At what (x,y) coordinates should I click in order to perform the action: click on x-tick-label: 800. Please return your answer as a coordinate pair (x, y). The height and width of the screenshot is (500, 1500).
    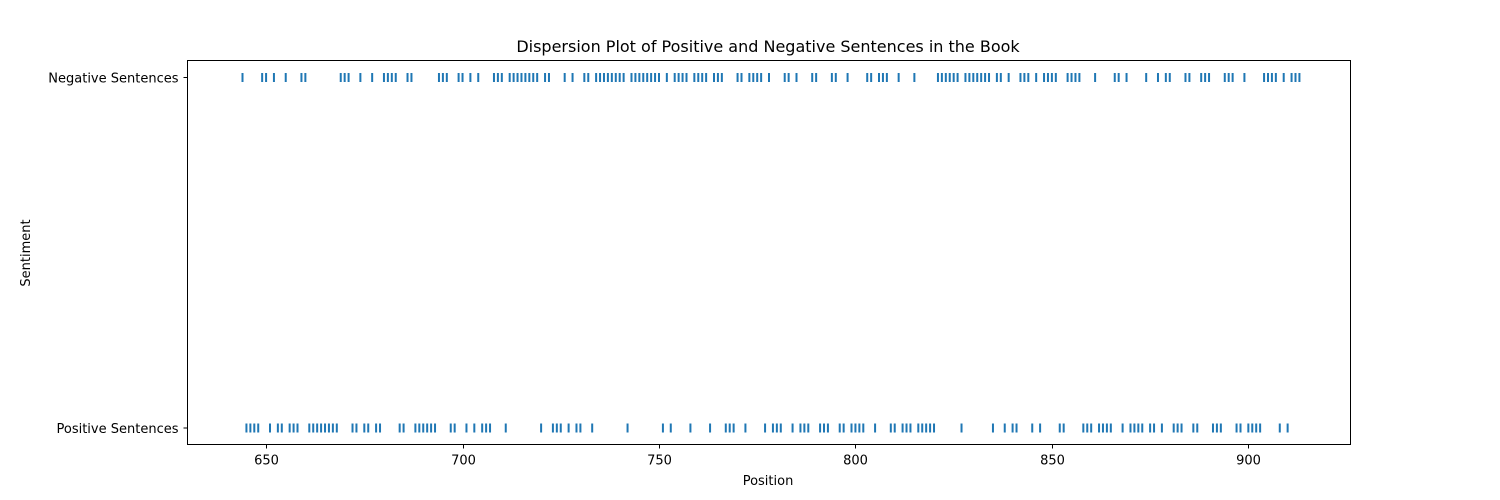
    Looking at the image, I should click on (855, 461).